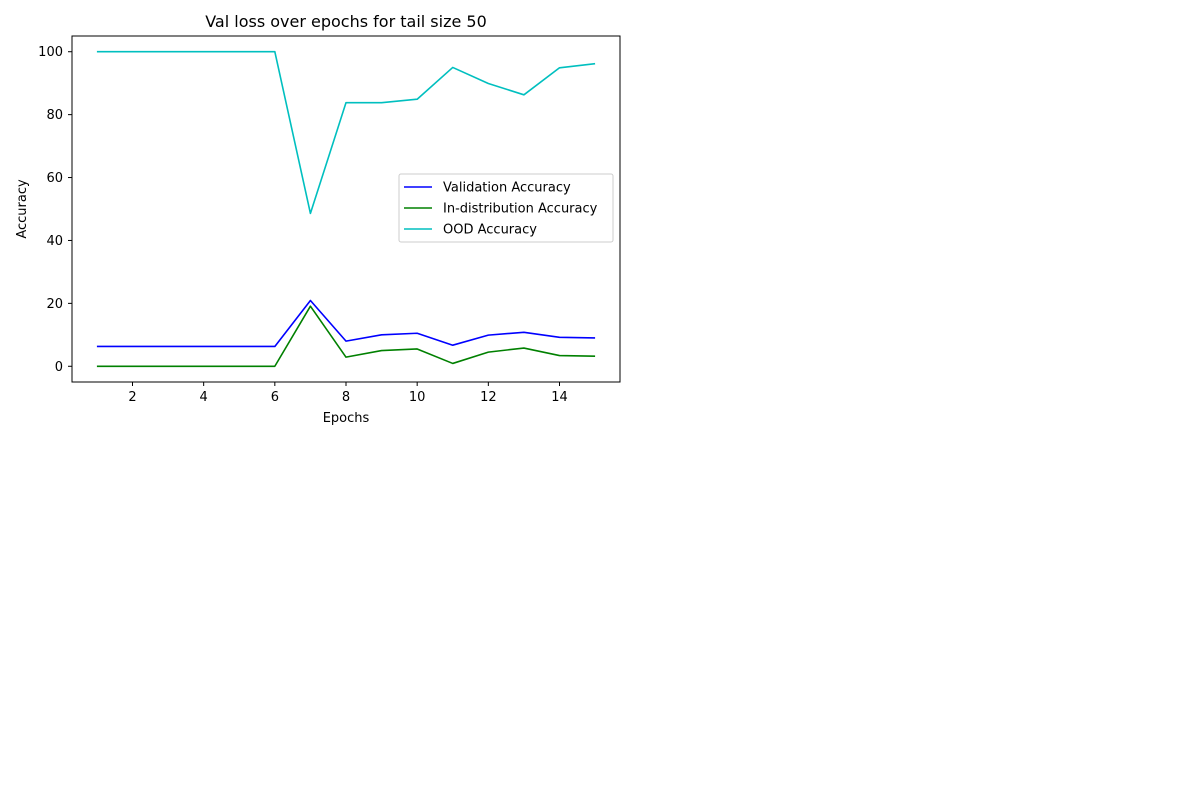 This screenshot has height=805, width=1200. Describe the element at coordinates (520, 209) in the screenshot. I see `legend-label-1: In-distribution Accuracy` at that location.